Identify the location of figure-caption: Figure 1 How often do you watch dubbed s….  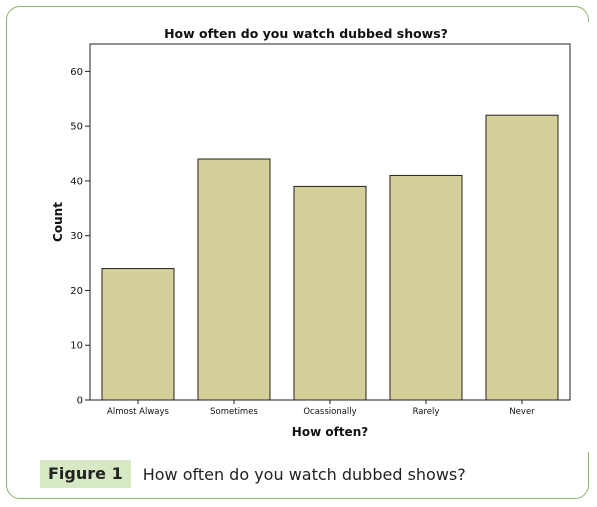
(253, 474).